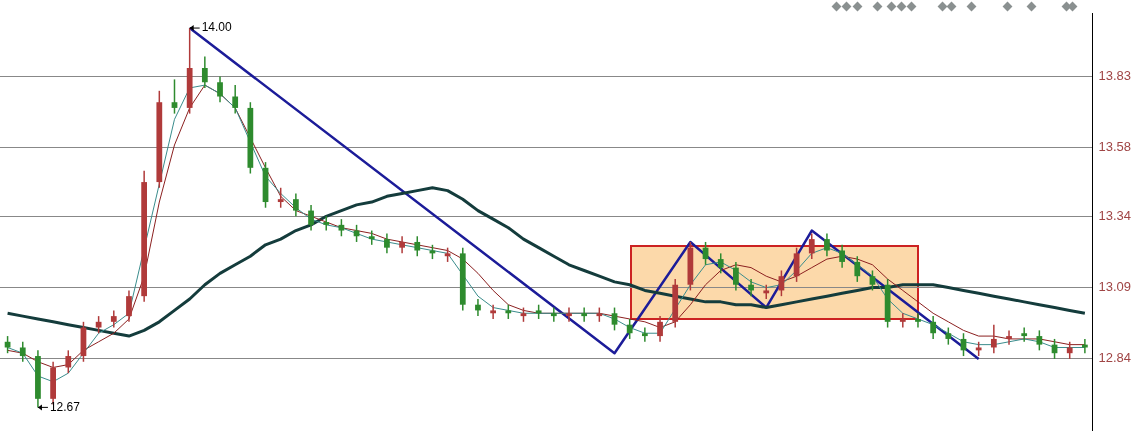  What do you see at coordinates (1115, 287) in the screenshot?
I see `y-tick-label: 13.09` at bounding box center [1115, 287].